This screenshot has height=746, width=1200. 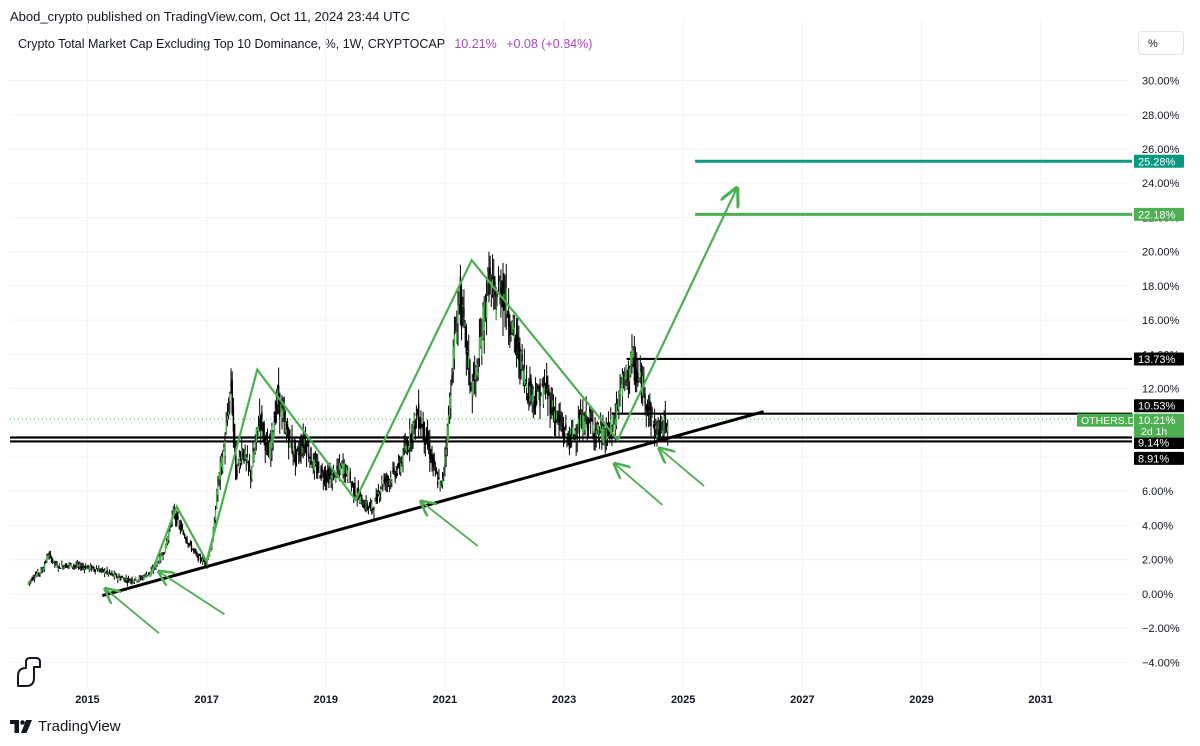 What do you see at coordinates (326, 700) in the screenshot?
I see `x-tick-label: 2019` at bounding box center [326, 700].